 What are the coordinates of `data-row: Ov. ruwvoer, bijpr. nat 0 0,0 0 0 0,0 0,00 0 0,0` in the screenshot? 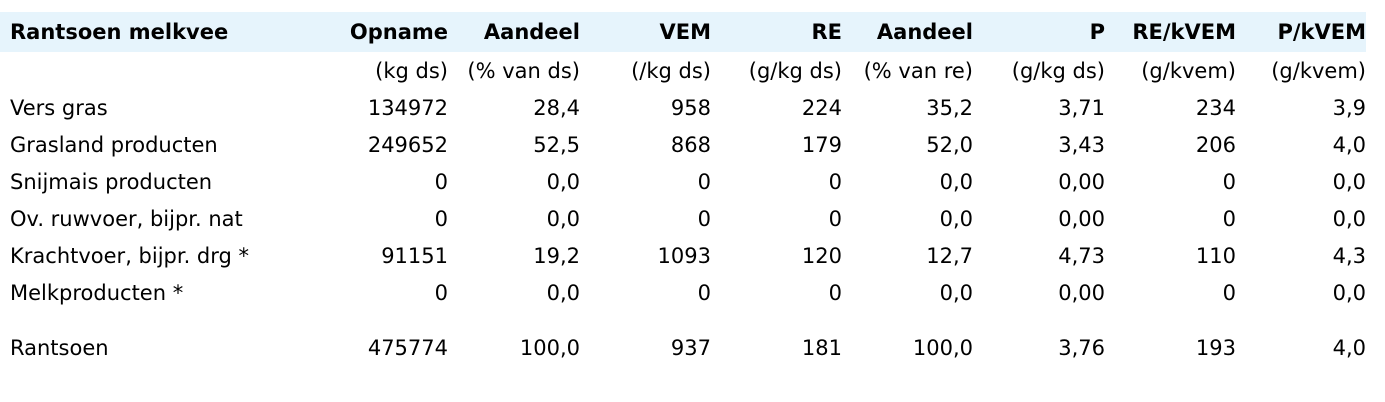 It's located at (683, 218).